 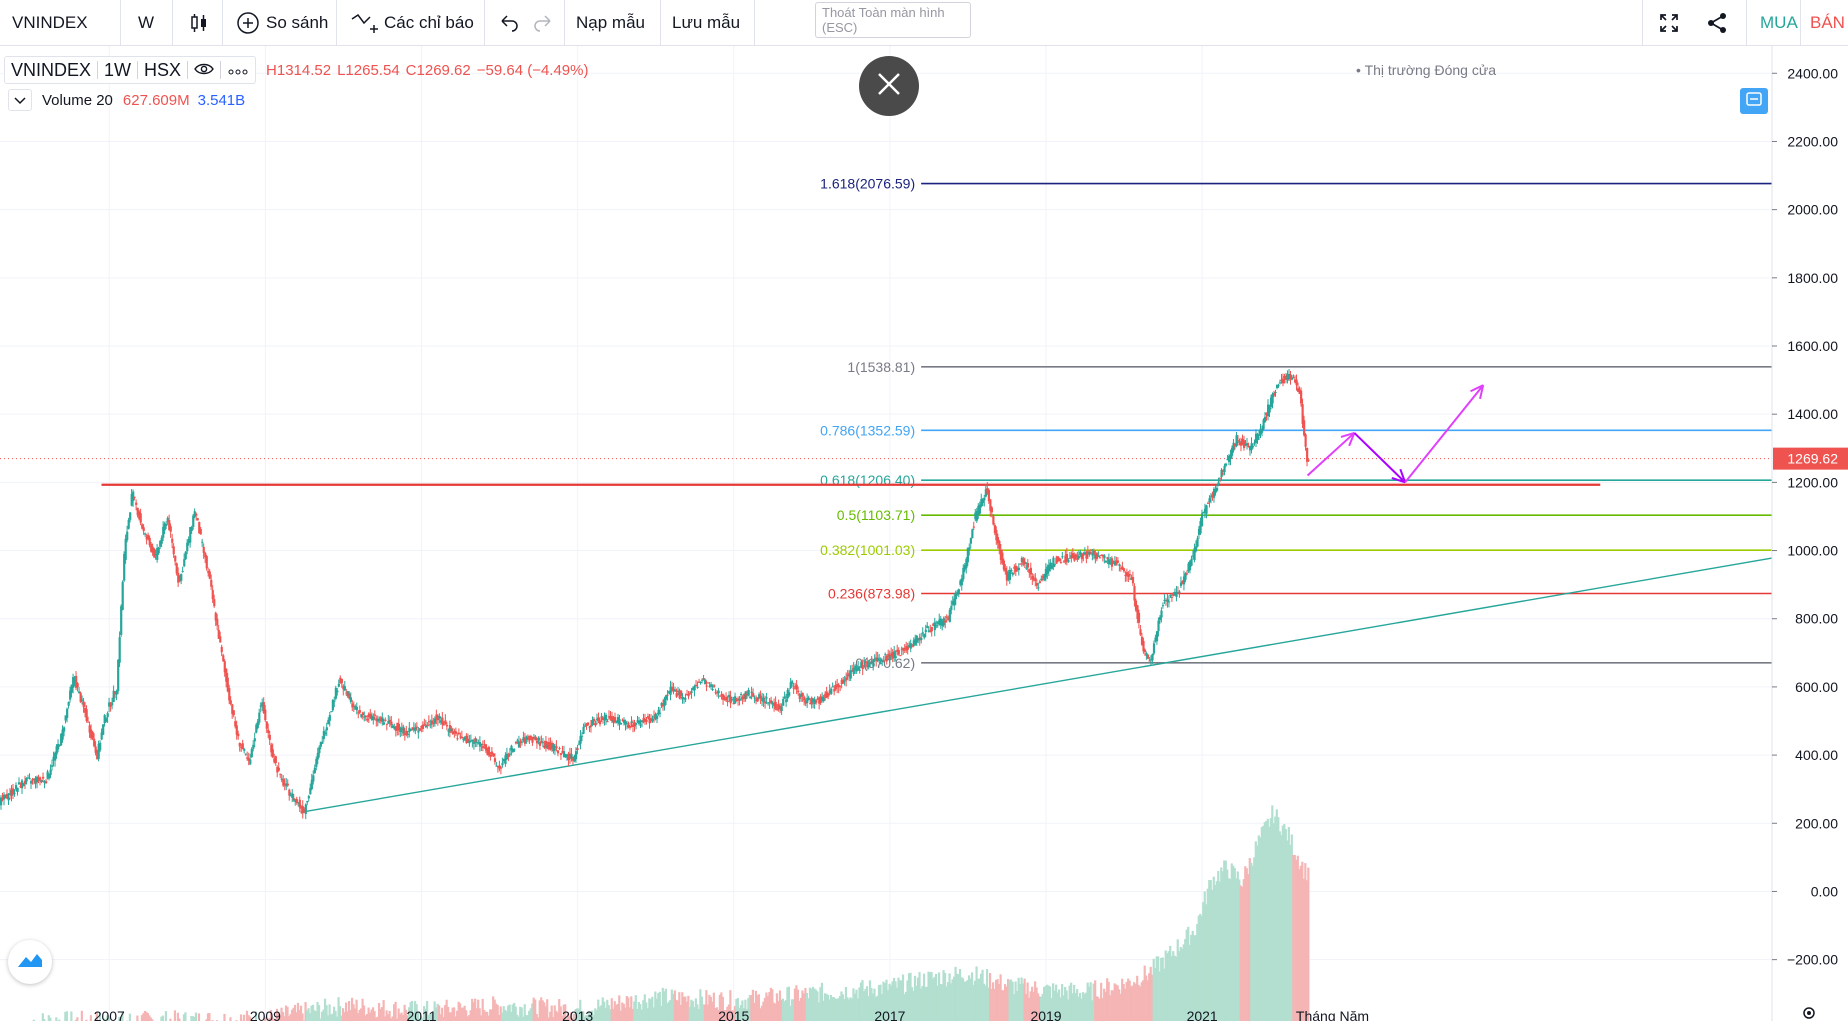 I want to click on interval-label: W, so click(x=146, y=23).